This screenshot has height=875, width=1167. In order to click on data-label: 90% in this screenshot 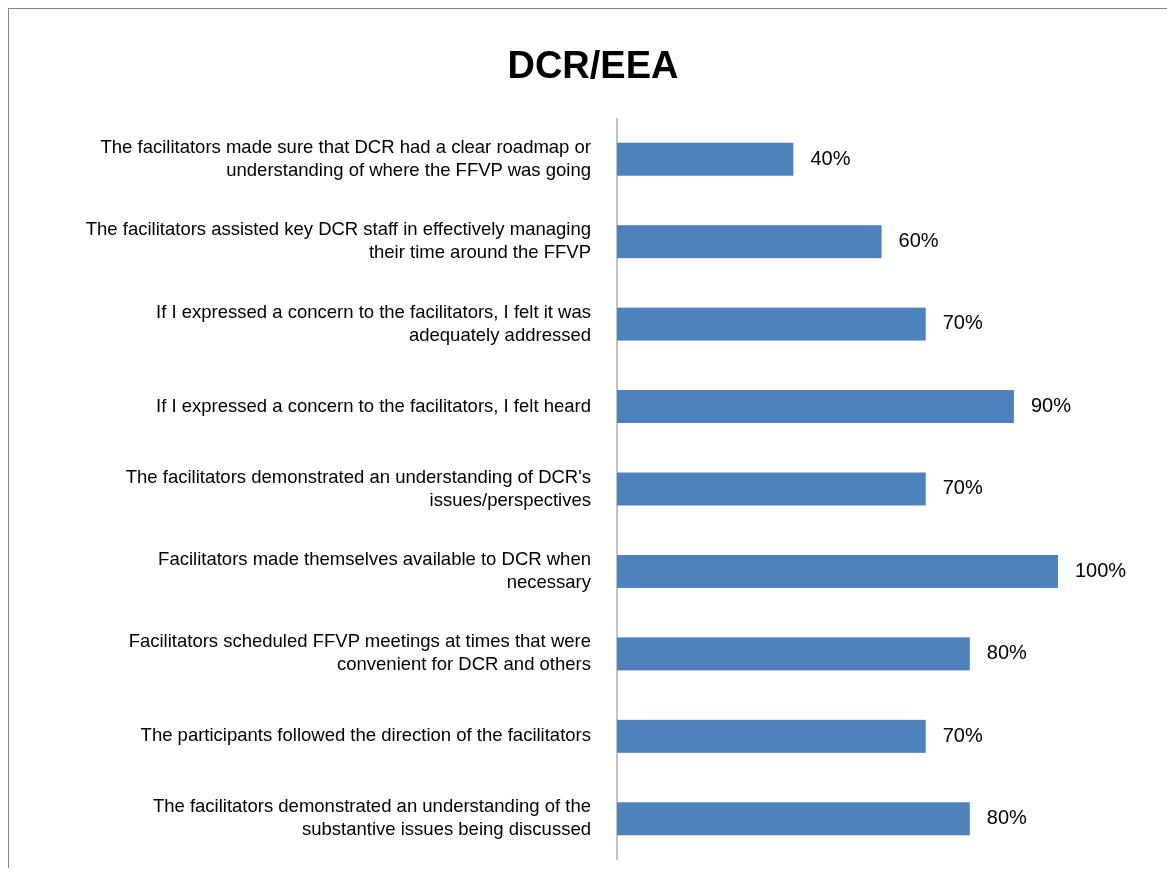, I will do `click(1051, 404)`.